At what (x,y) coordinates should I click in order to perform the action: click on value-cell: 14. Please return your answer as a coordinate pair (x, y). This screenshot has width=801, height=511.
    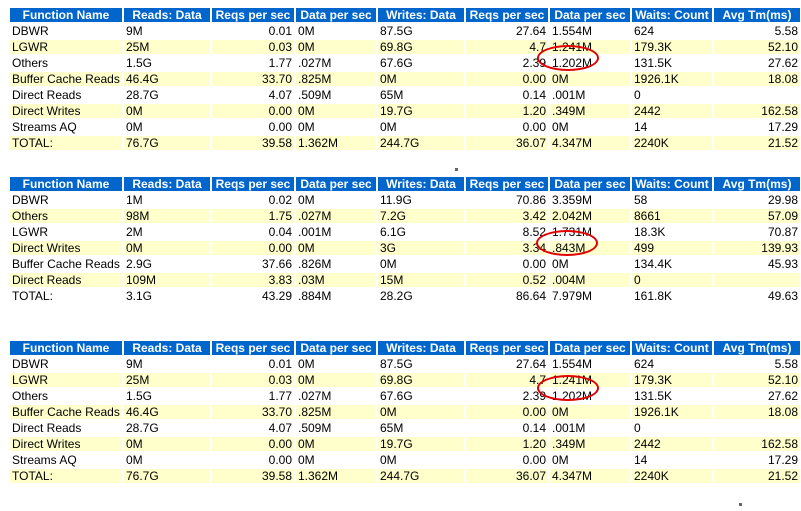
    Looking at the image, I should click on (641, 460).